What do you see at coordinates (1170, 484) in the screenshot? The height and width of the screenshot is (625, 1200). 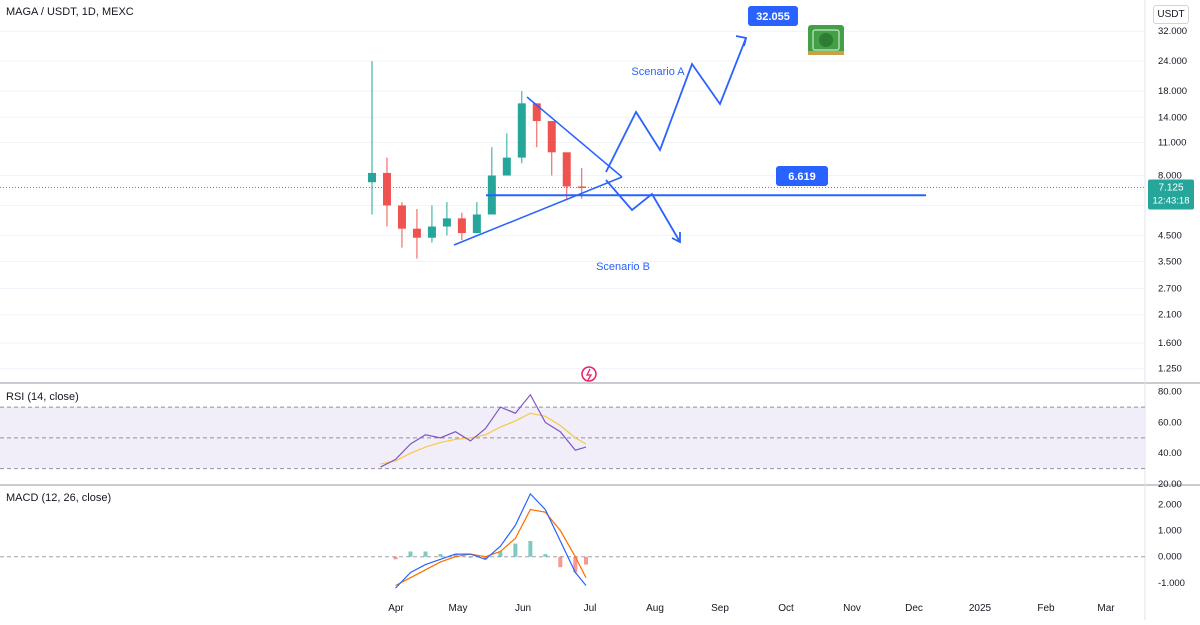 I see `rsi-tick-label: 20.00` at bounding box center [1170, 484].